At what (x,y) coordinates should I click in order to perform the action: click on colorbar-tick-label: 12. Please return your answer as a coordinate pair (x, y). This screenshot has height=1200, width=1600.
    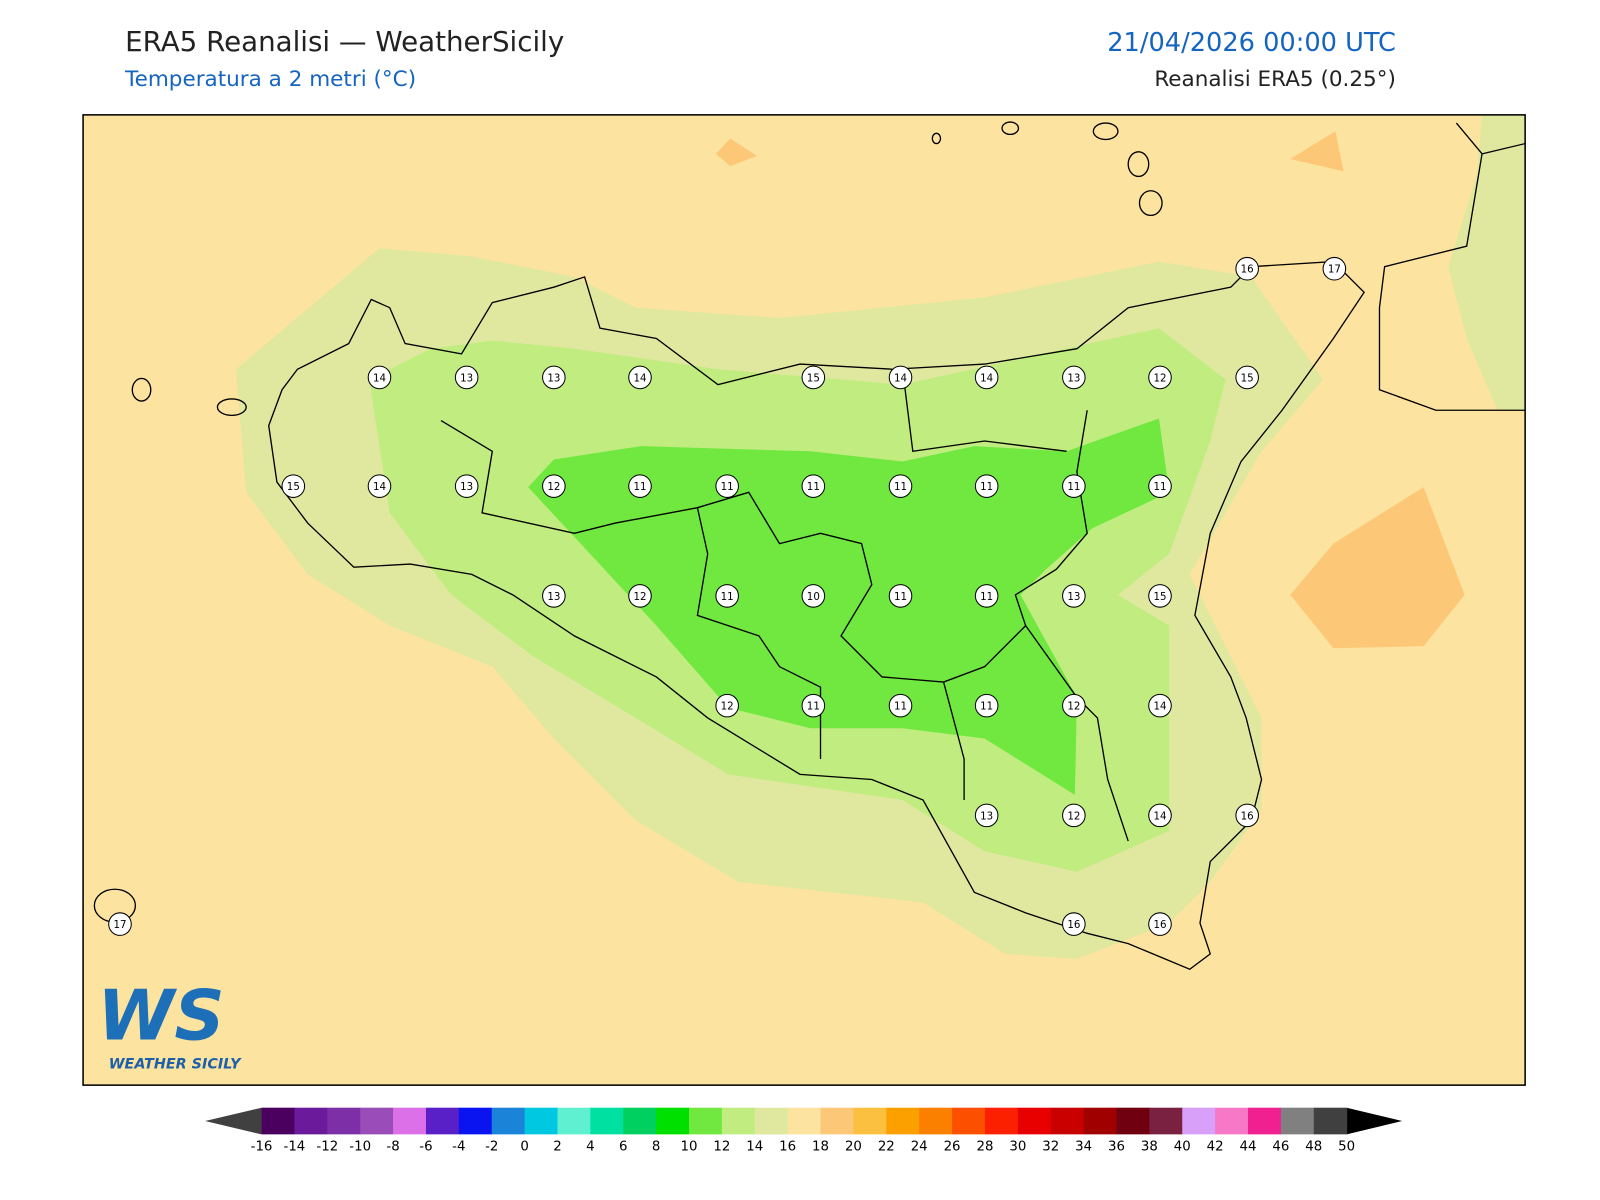
    Looking at the image, I should click on (721, 1147).